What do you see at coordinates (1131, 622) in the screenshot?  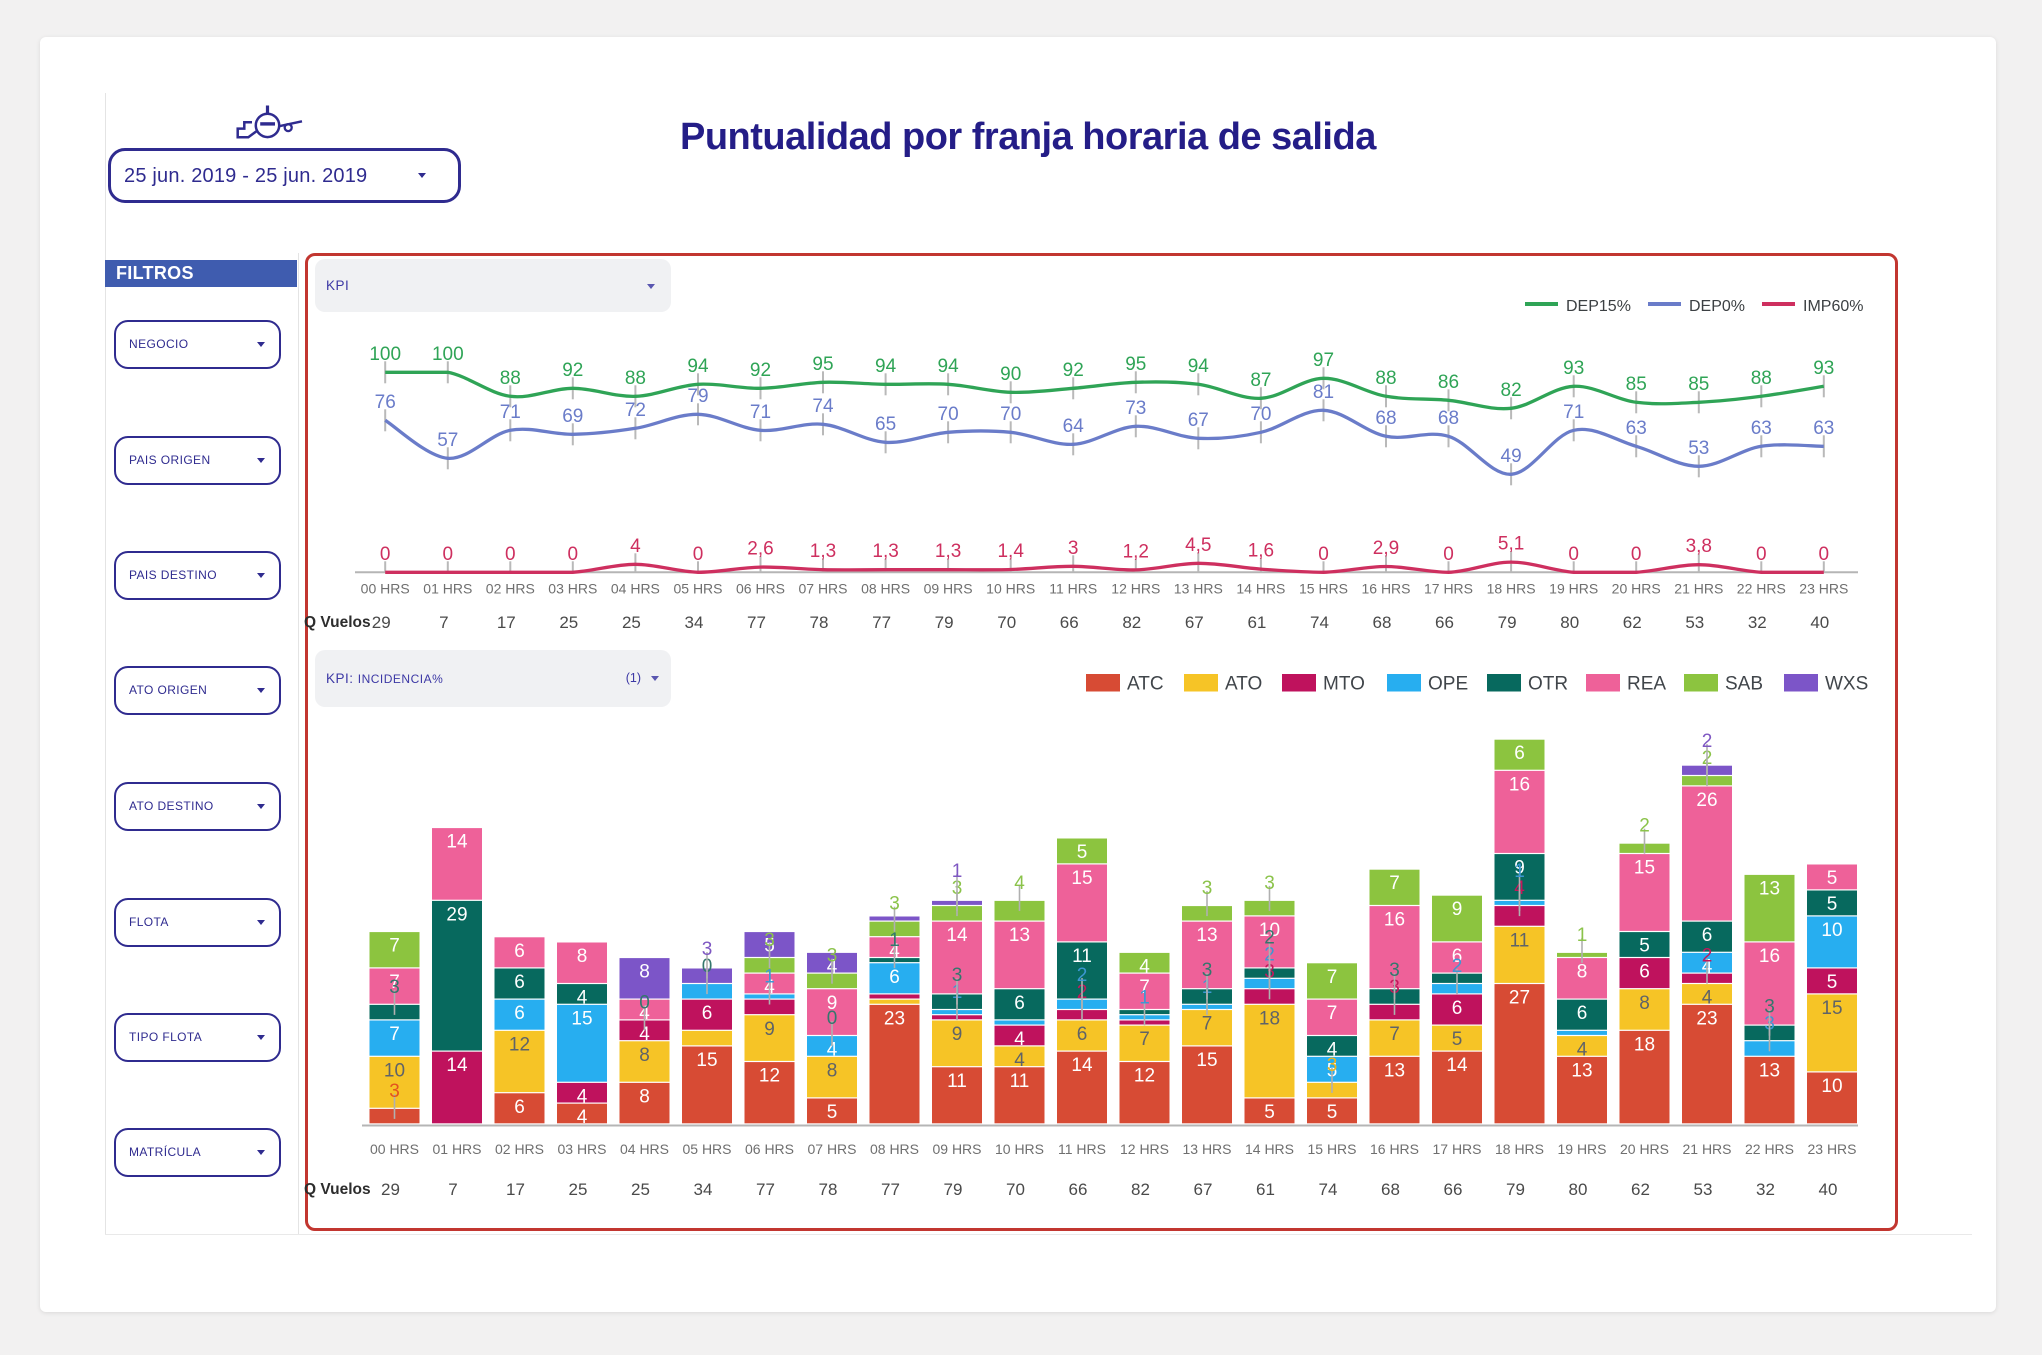 I see `svg-text: 82` at bounding box center [1131, 622].